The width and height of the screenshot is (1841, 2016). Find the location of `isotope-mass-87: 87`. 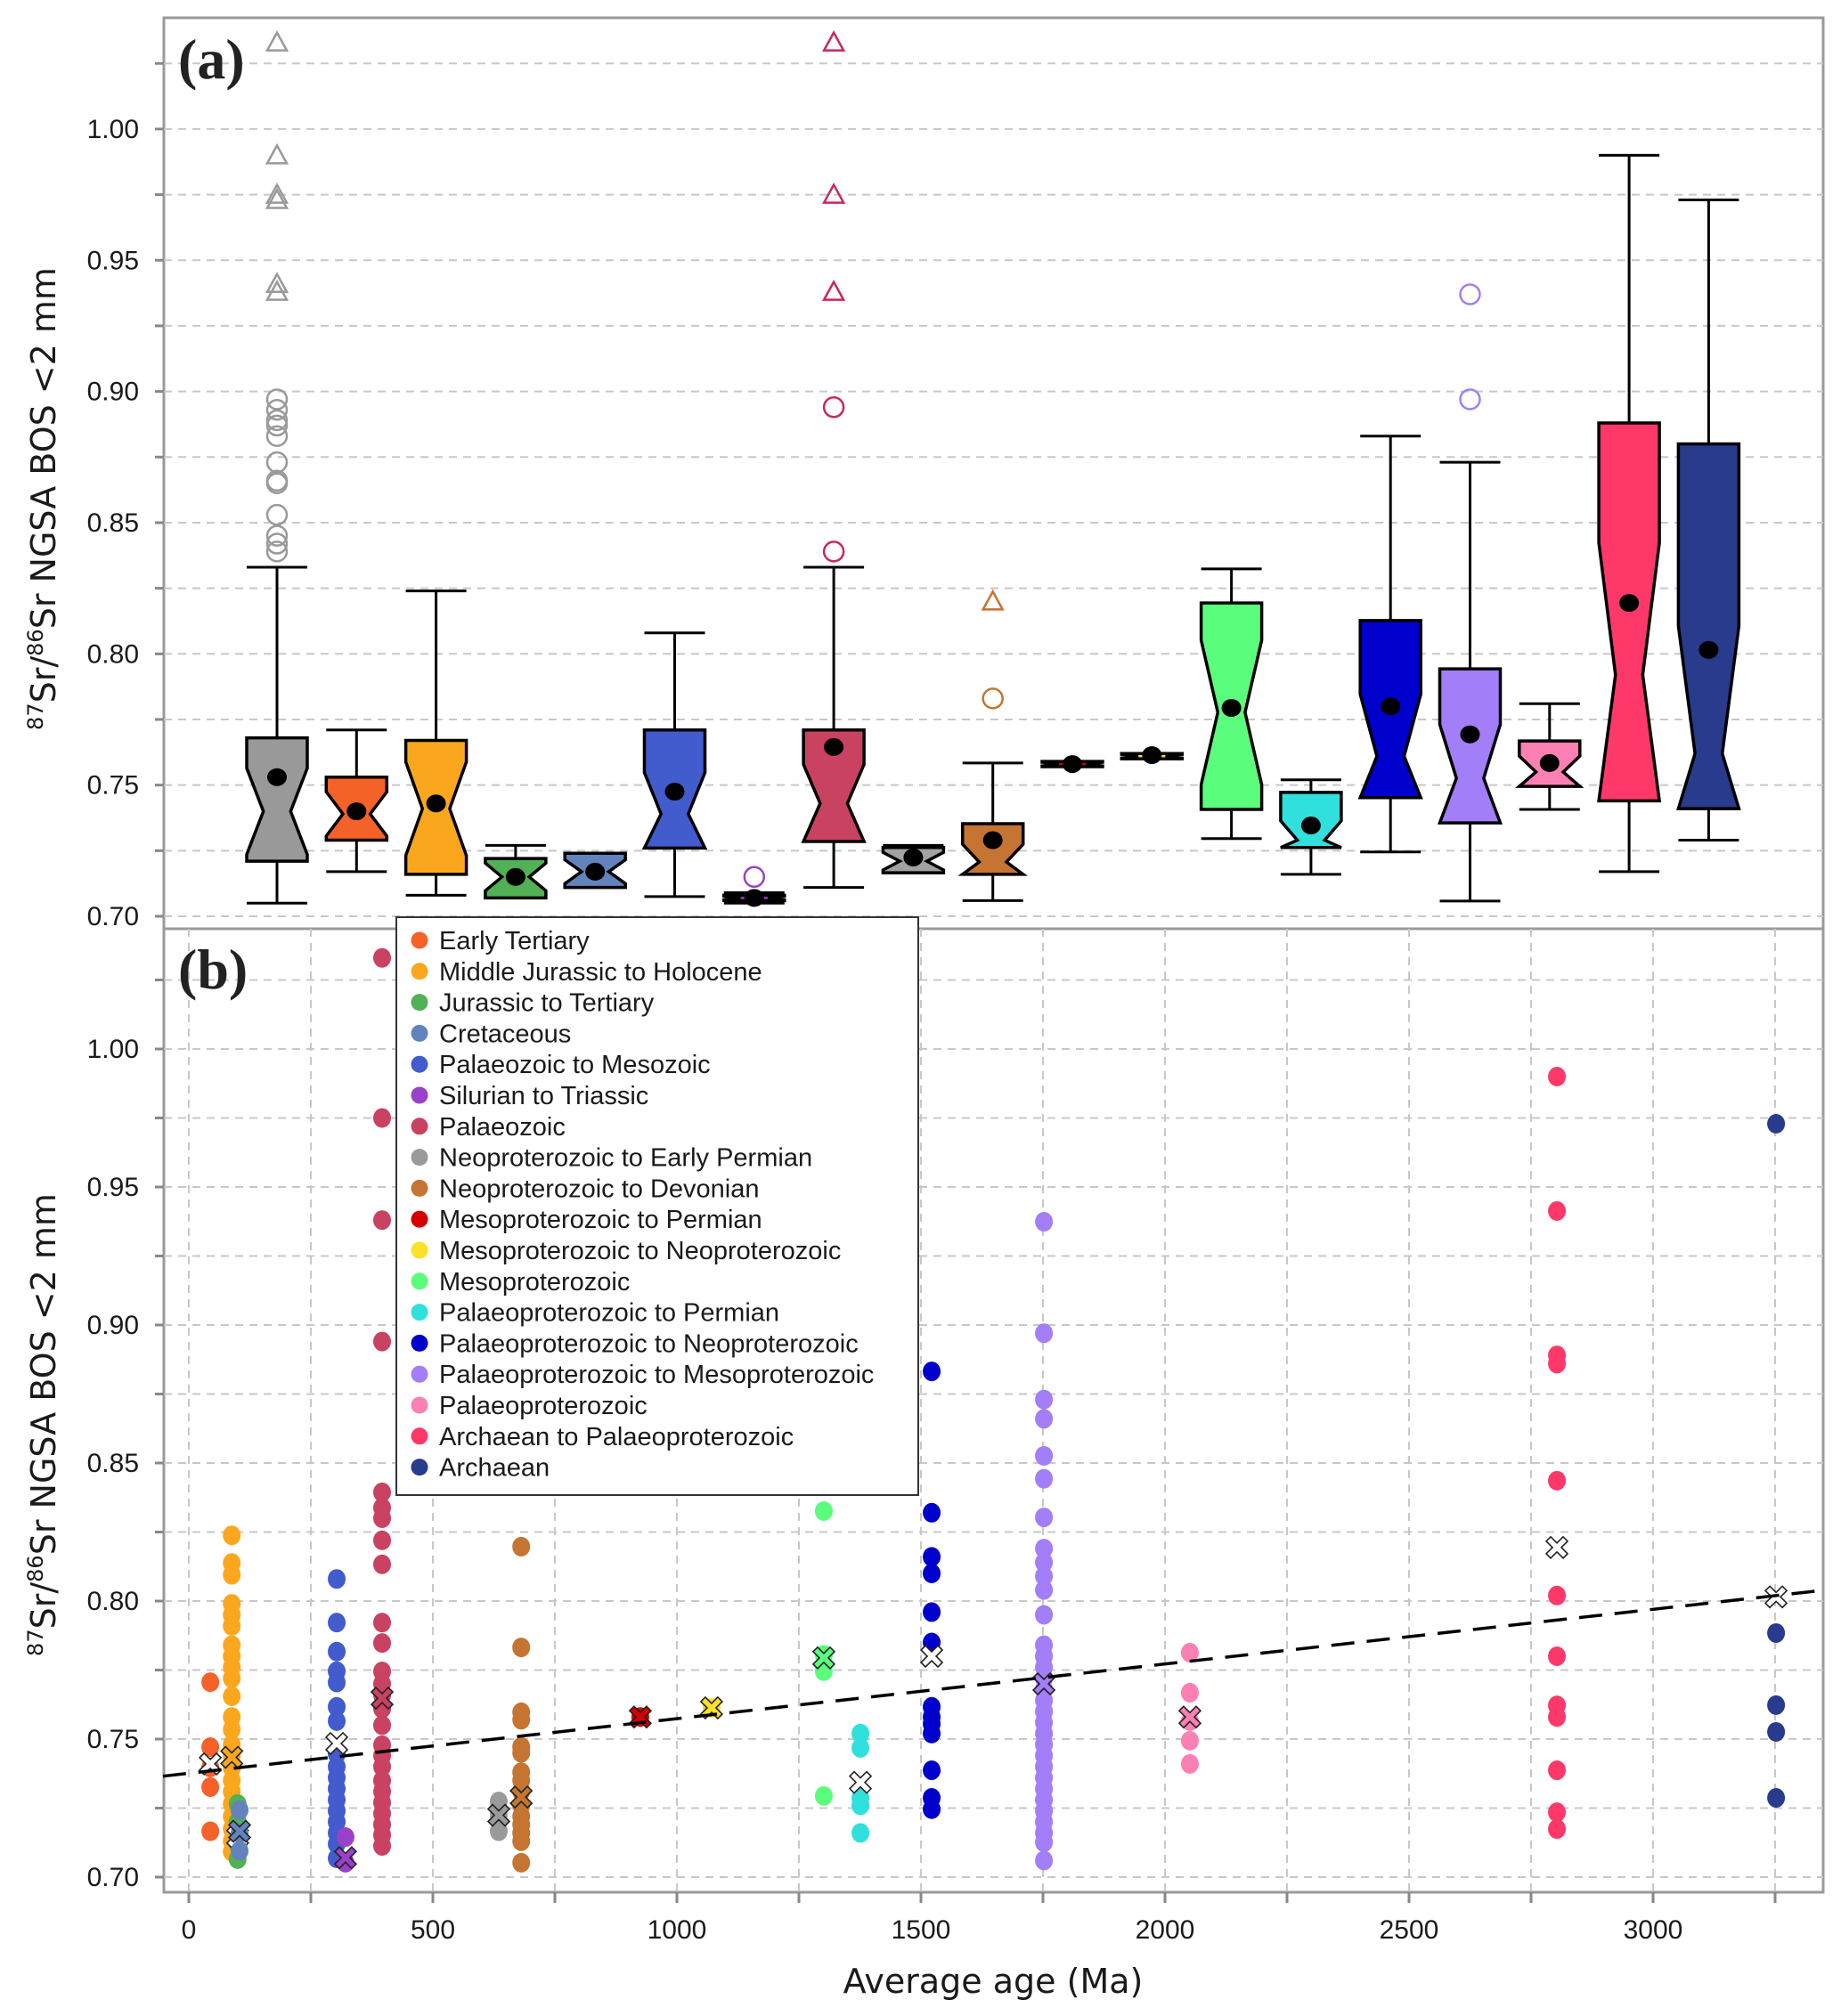

isotope-mass-87: 87 is located at coordinates (35, 716).